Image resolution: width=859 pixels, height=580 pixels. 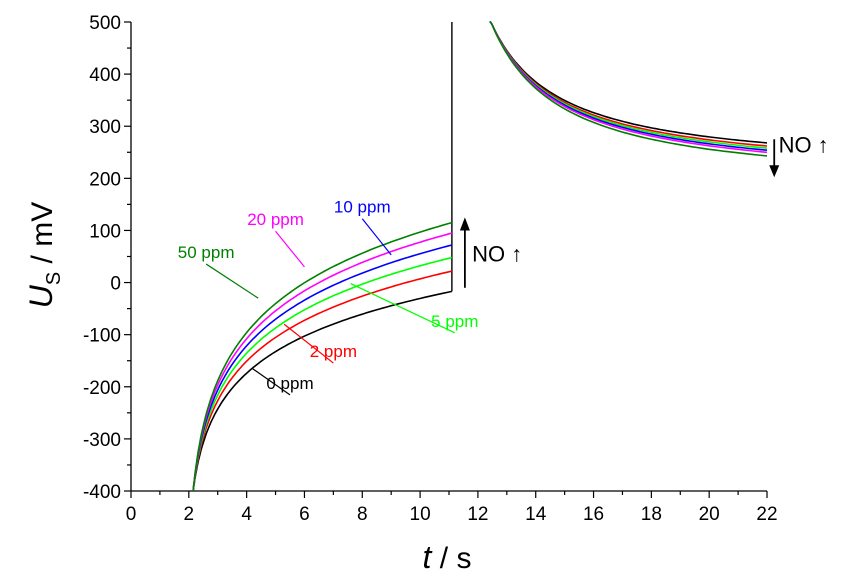 What do you see at coordinates (644, 210) in the screenshot?
I see `annotations: NO ↑ NO ↑` at bounding box center [644, 210].